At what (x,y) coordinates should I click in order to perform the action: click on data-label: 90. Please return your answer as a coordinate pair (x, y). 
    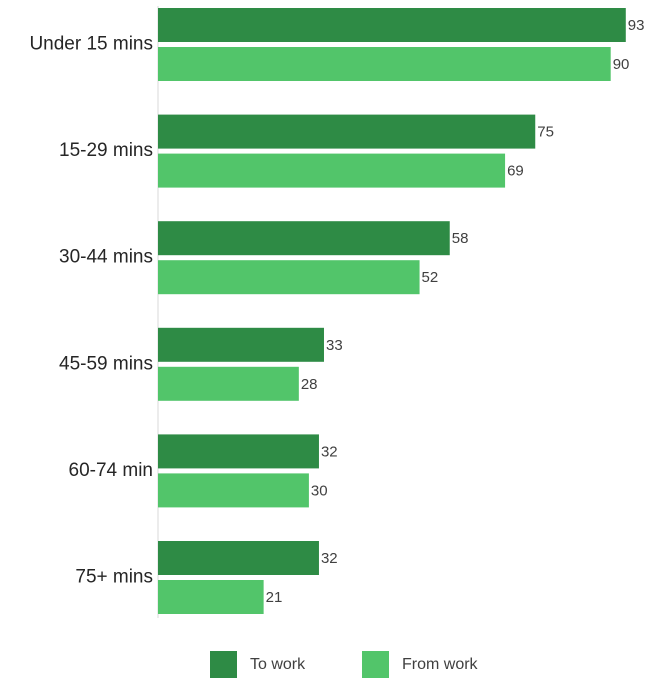
    Looking at the image, I should click on (621, 64).